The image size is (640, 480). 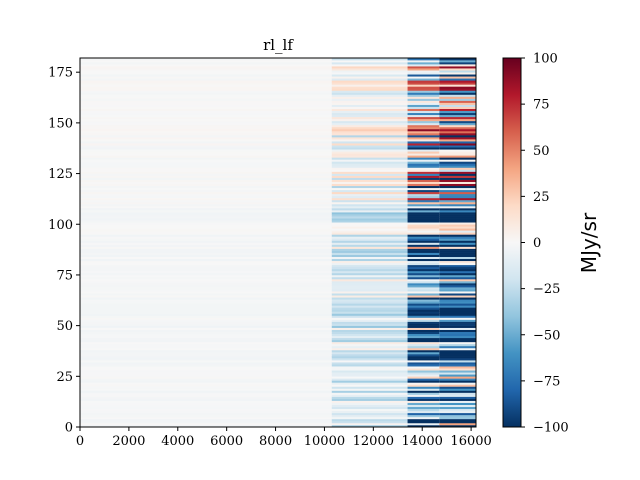 I want to click on colorbar-tick-label: −100, so click(x=551, y=428).